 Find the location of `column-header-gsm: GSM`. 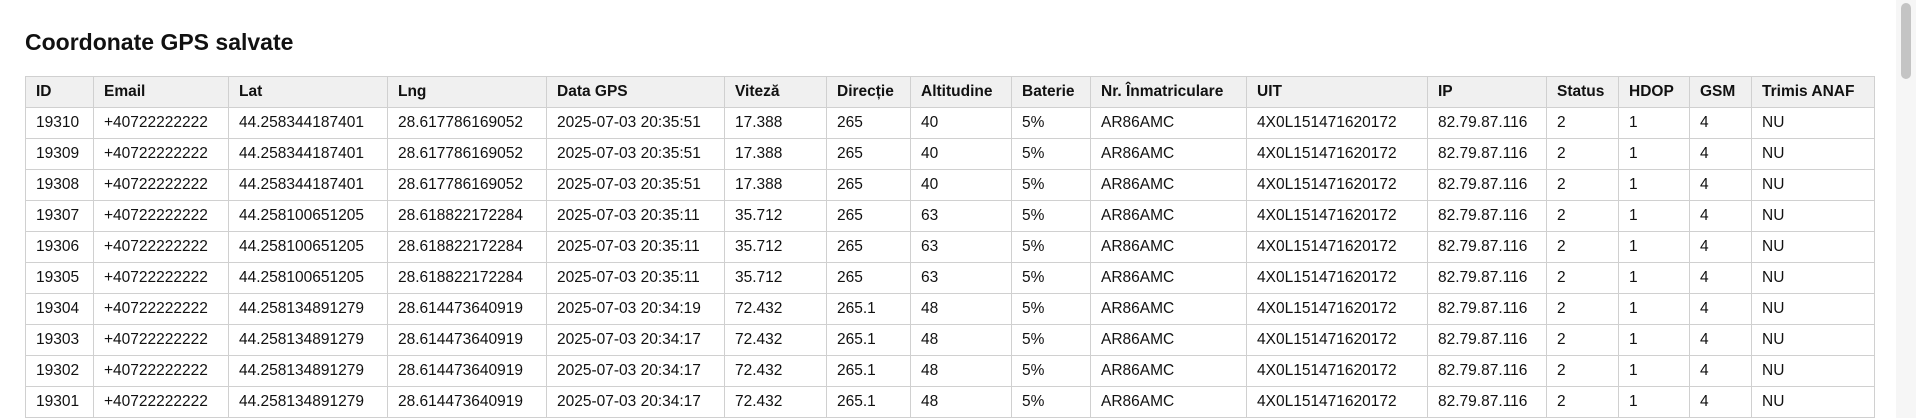

column-header-gsm: GSM is located at coordinates (1720, 92).